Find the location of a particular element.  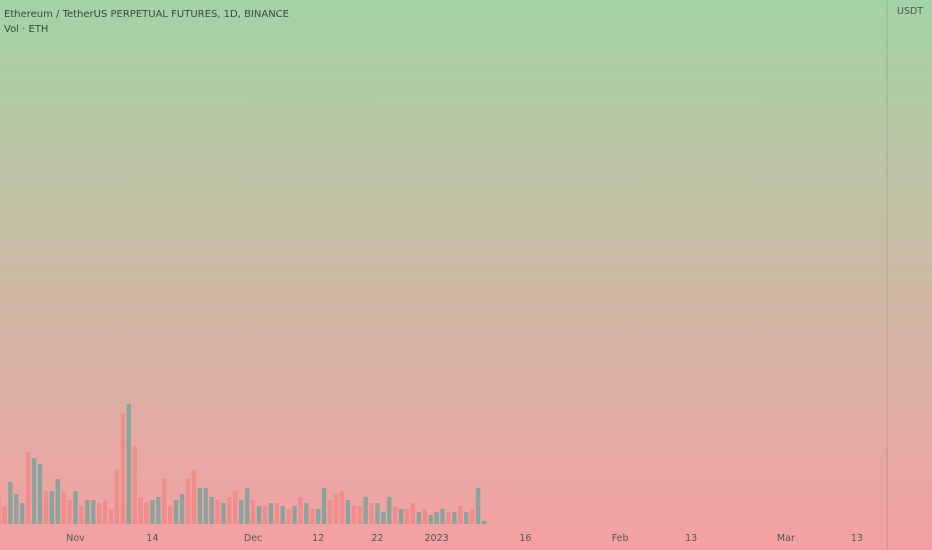

time-tick-label: 2023 is located at coordinates (437, 538).